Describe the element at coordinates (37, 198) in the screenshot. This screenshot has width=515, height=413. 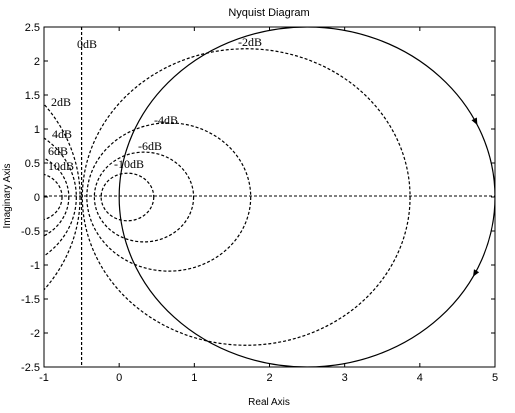
I see `y-tick-label: 0` at that location.